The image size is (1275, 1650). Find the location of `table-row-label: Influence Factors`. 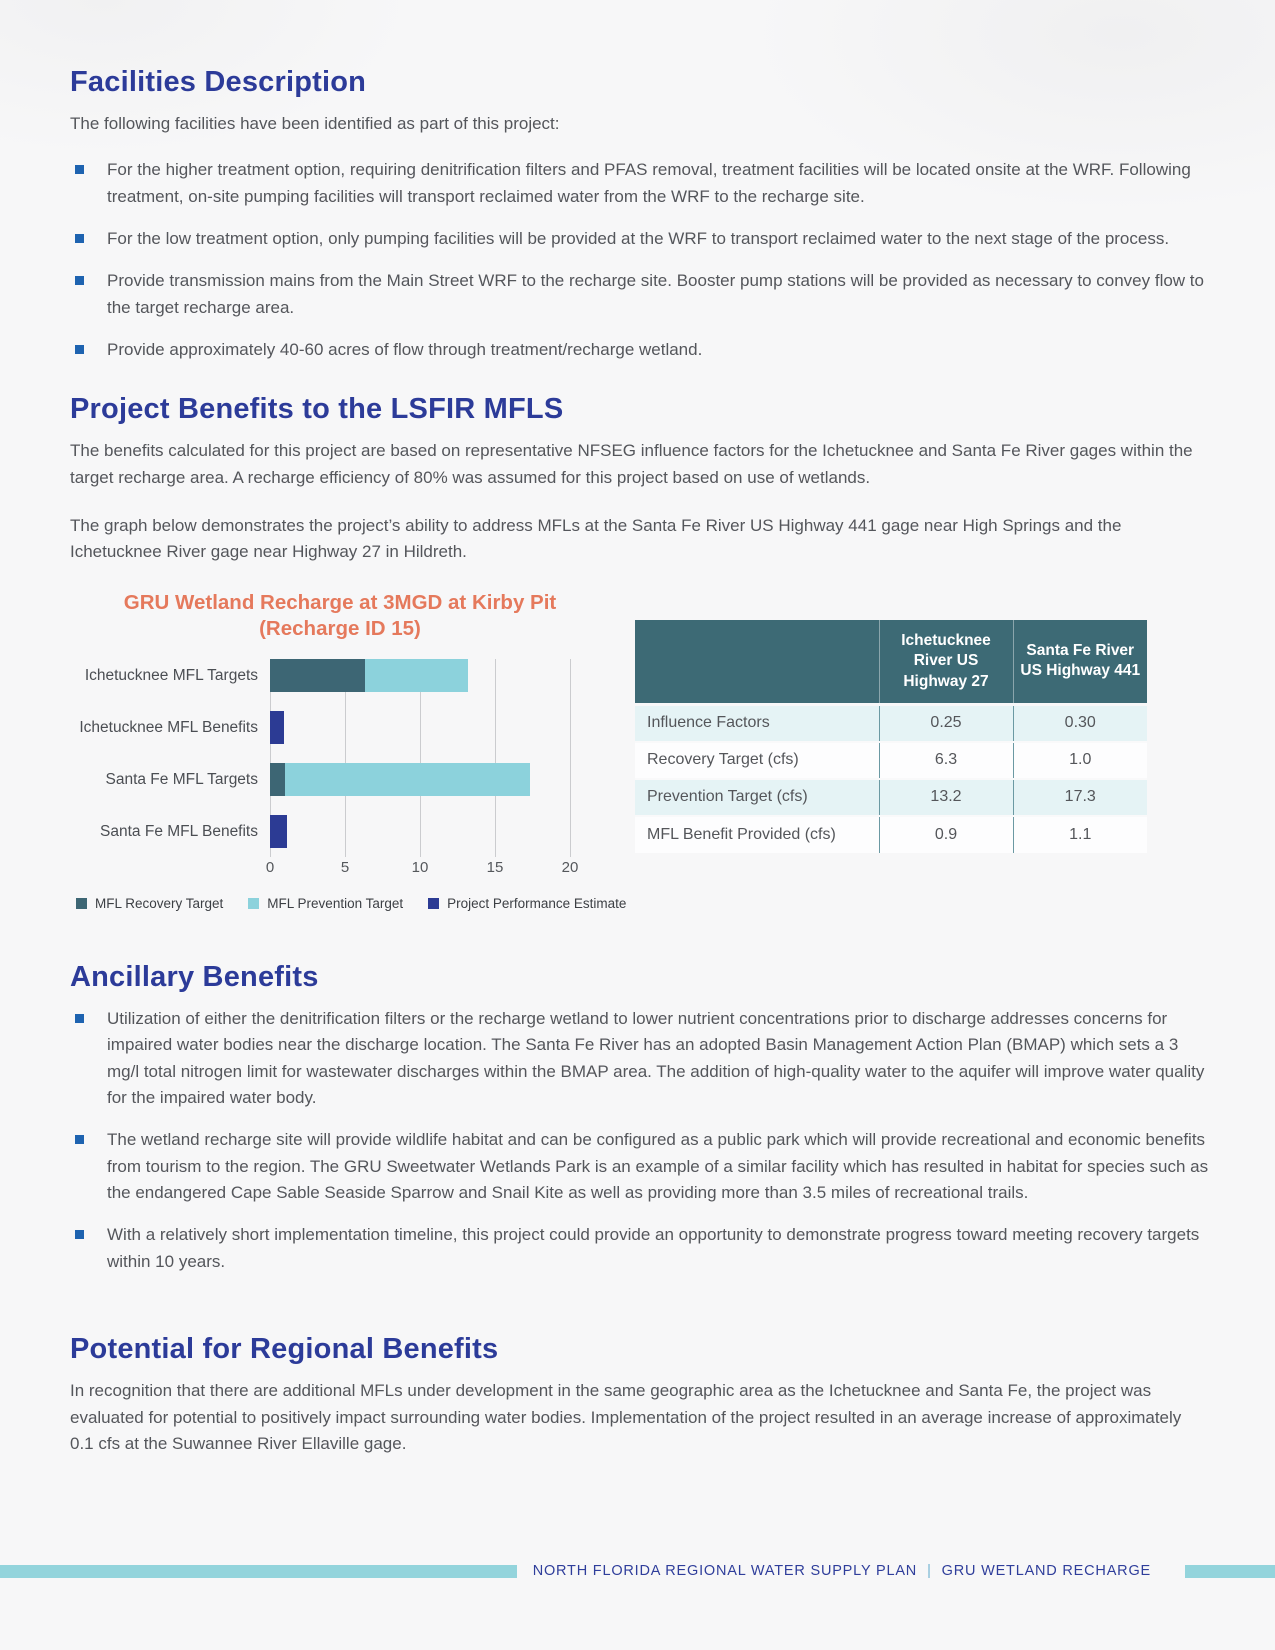

table-row-label: Influence Factors is located at coordinates (708, 723).